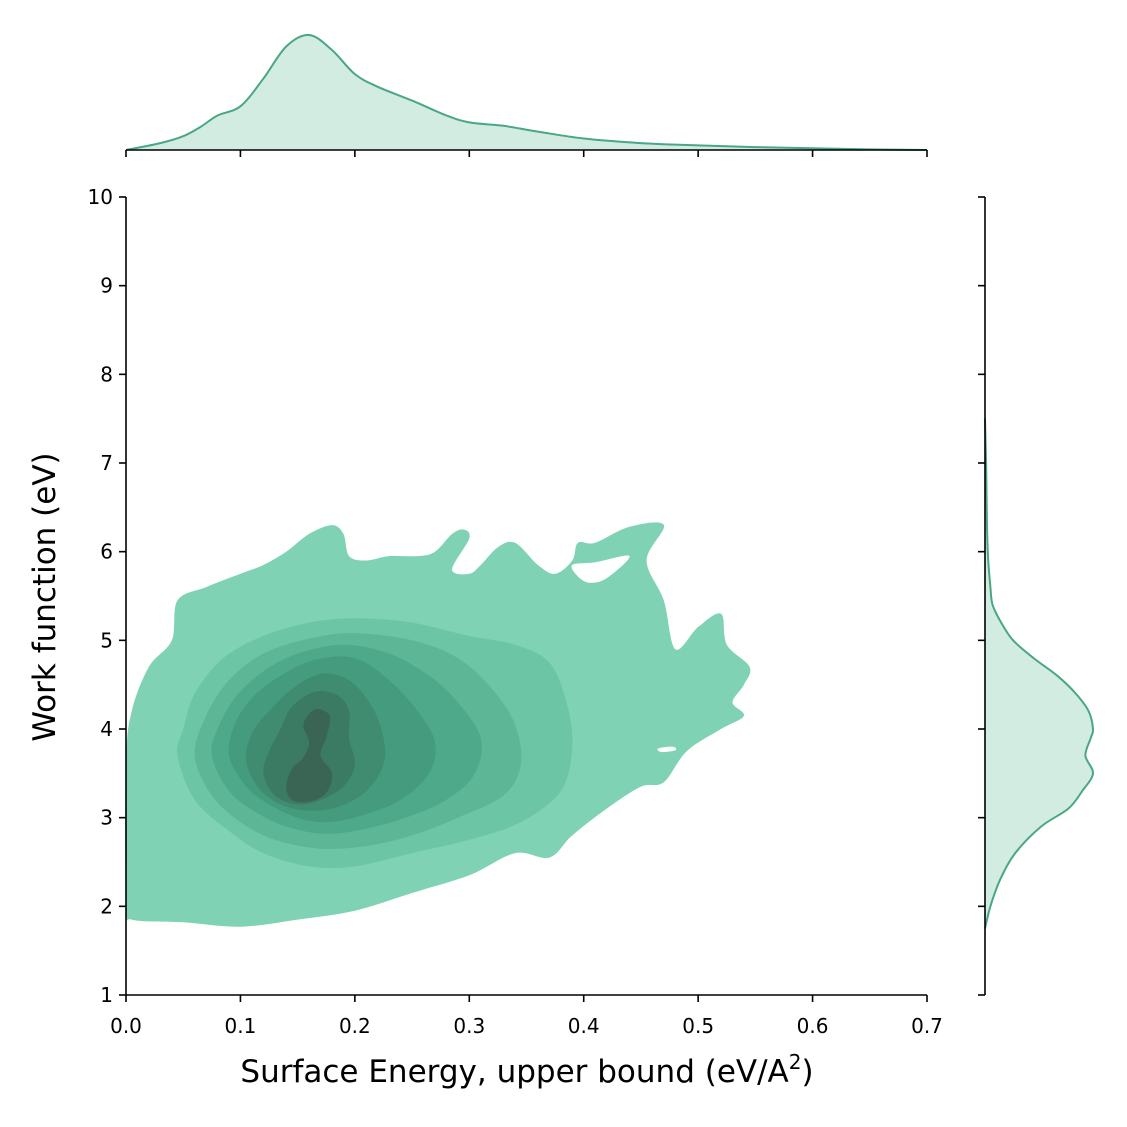 Image resolution: width=1127 pixels, height=1127 pixels. What do you see at coordinates (927, 1026) in the screenshot?
I see `x-tick-label: 0.7` at bounding box center [927, 1026].